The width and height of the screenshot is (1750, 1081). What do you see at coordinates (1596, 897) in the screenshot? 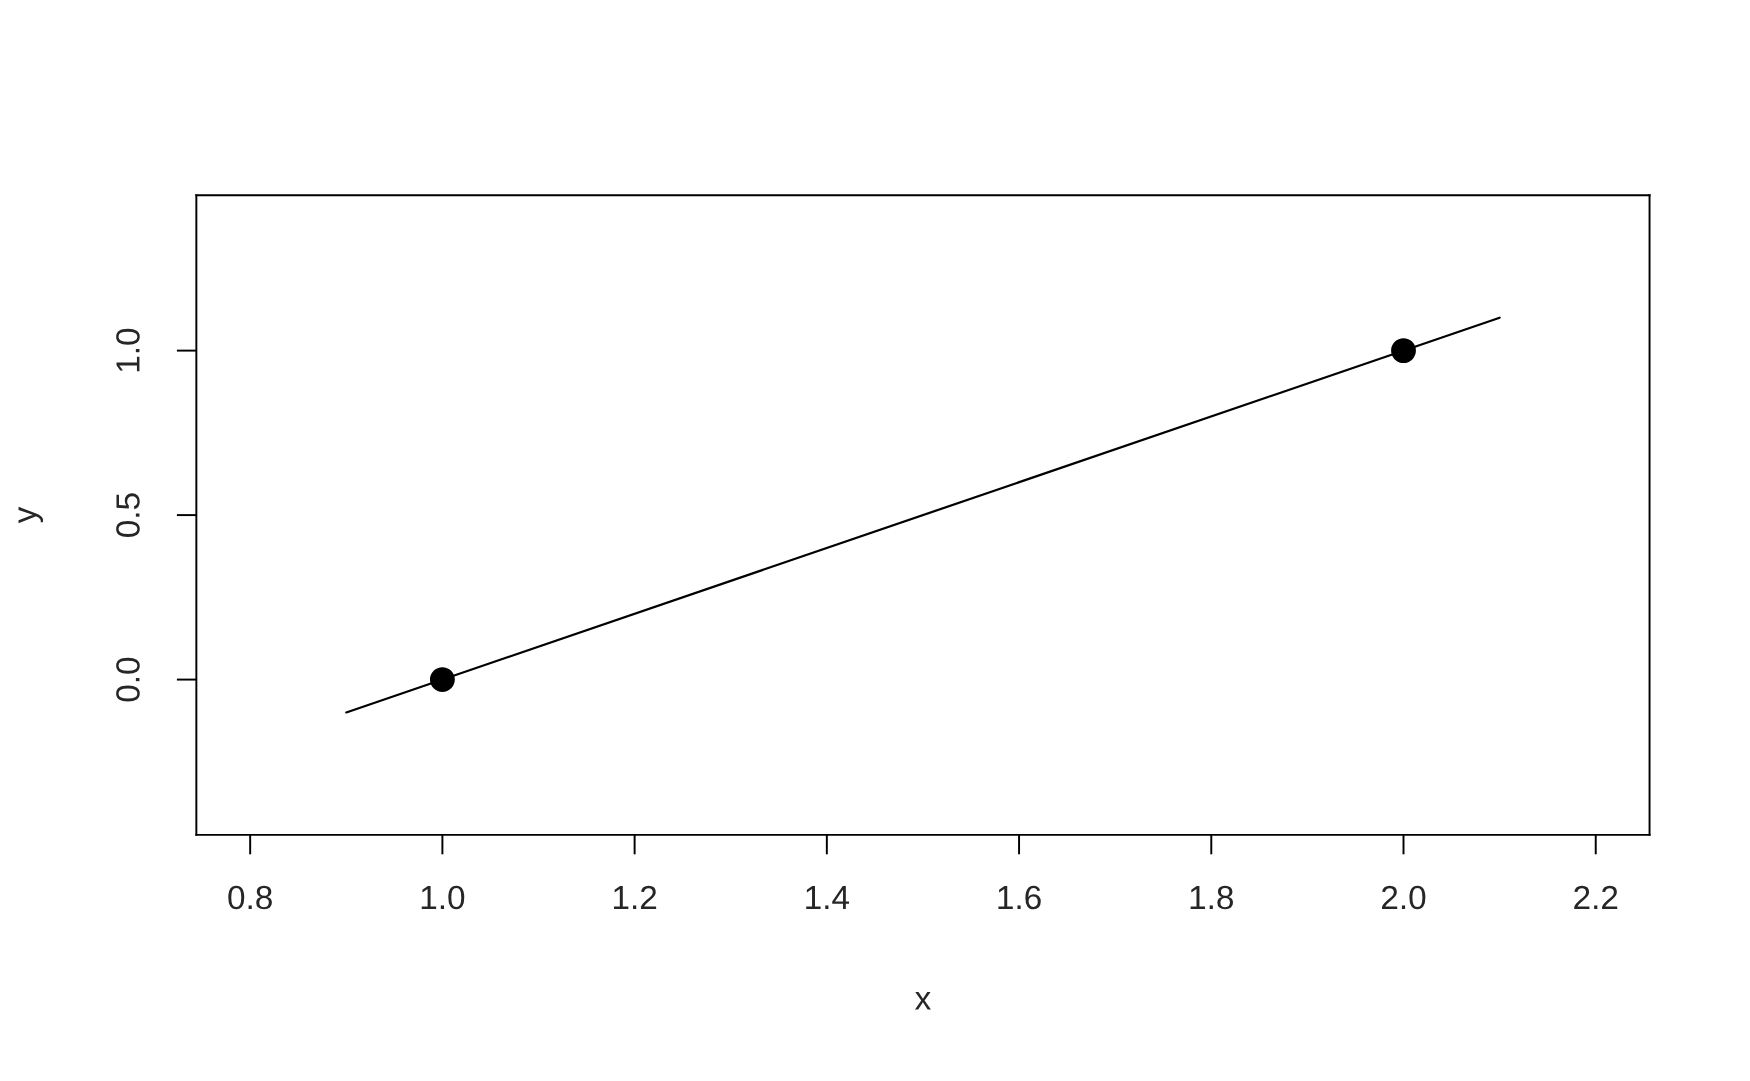
I see `x-tick-label: 2.2` at bounding box center [1596, 897].